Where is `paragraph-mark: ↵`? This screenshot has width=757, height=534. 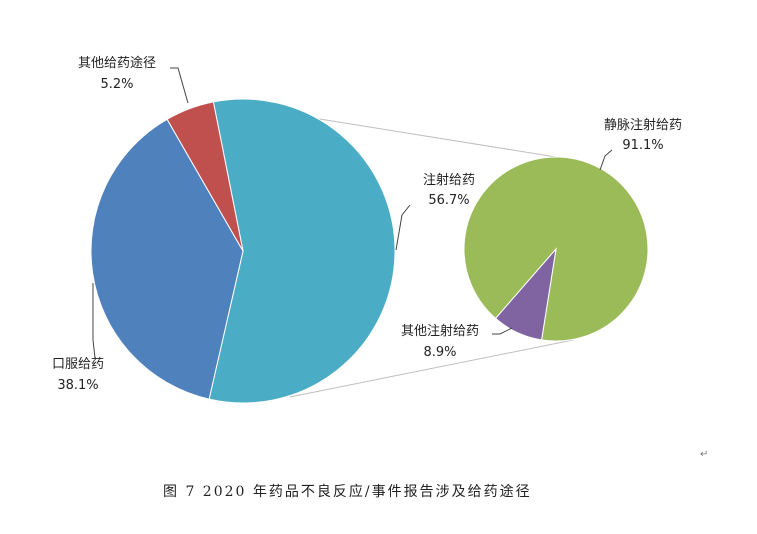 paragraph-mark: ↵ is located at coordinates (704, 454).